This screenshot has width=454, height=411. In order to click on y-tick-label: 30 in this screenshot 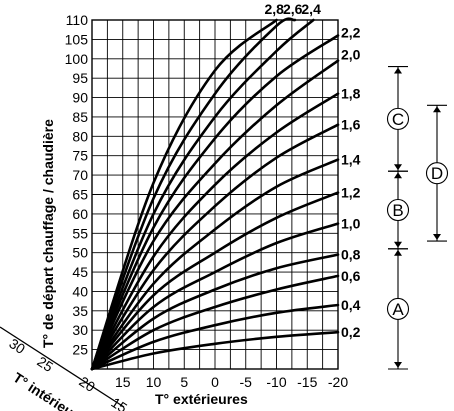, I will do `click(80, 330)`.